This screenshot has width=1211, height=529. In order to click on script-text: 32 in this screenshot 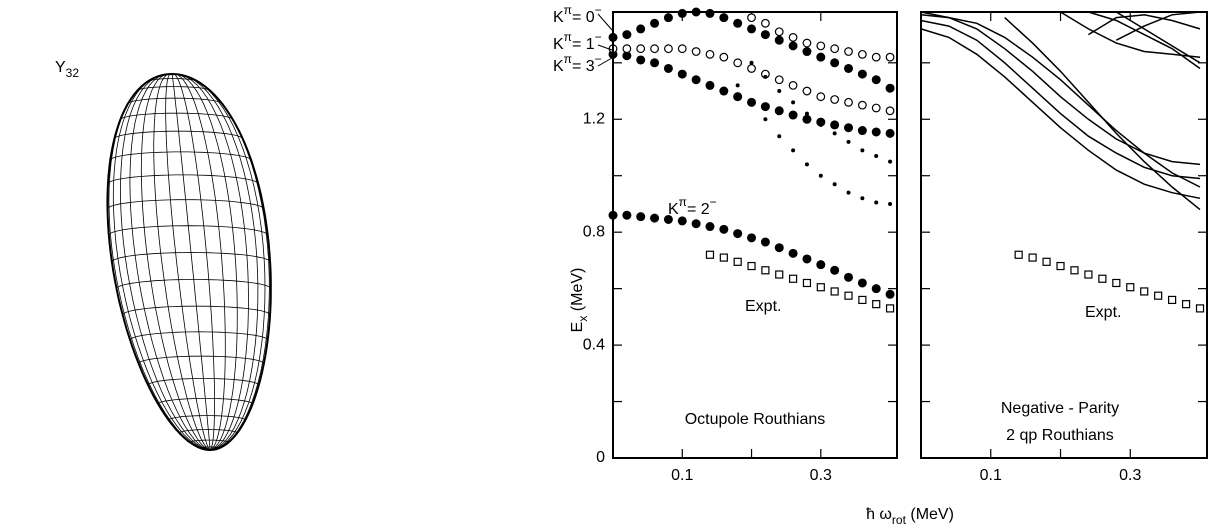, I will do `click(73, 73)`.